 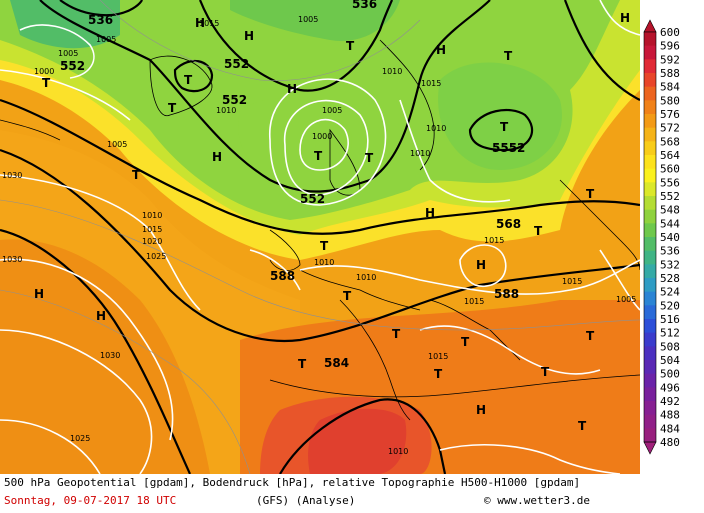 What do you see at coordinates (670, 278) in the screenshot?
I see `scale-value-label: 528` at bounding box center [670, 278].